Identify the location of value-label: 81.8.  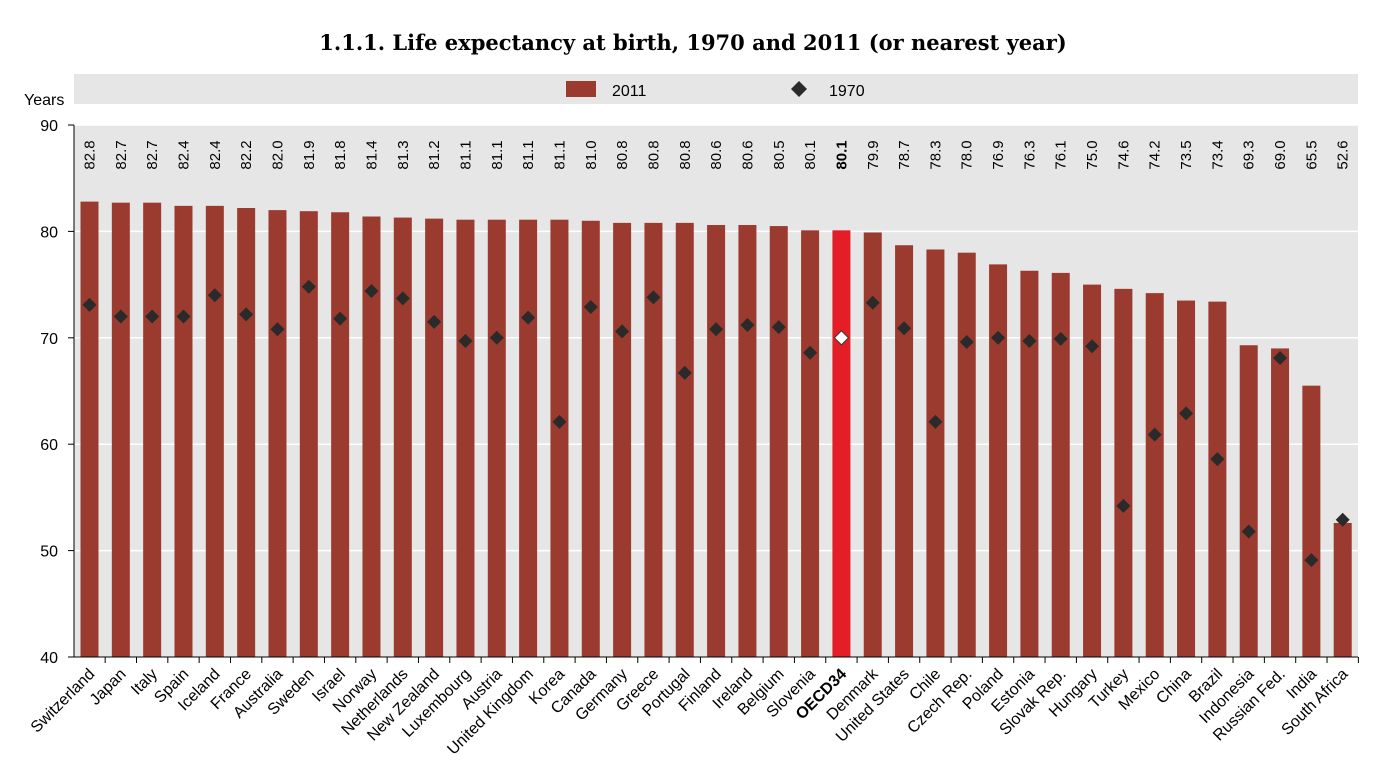
(340, 154).